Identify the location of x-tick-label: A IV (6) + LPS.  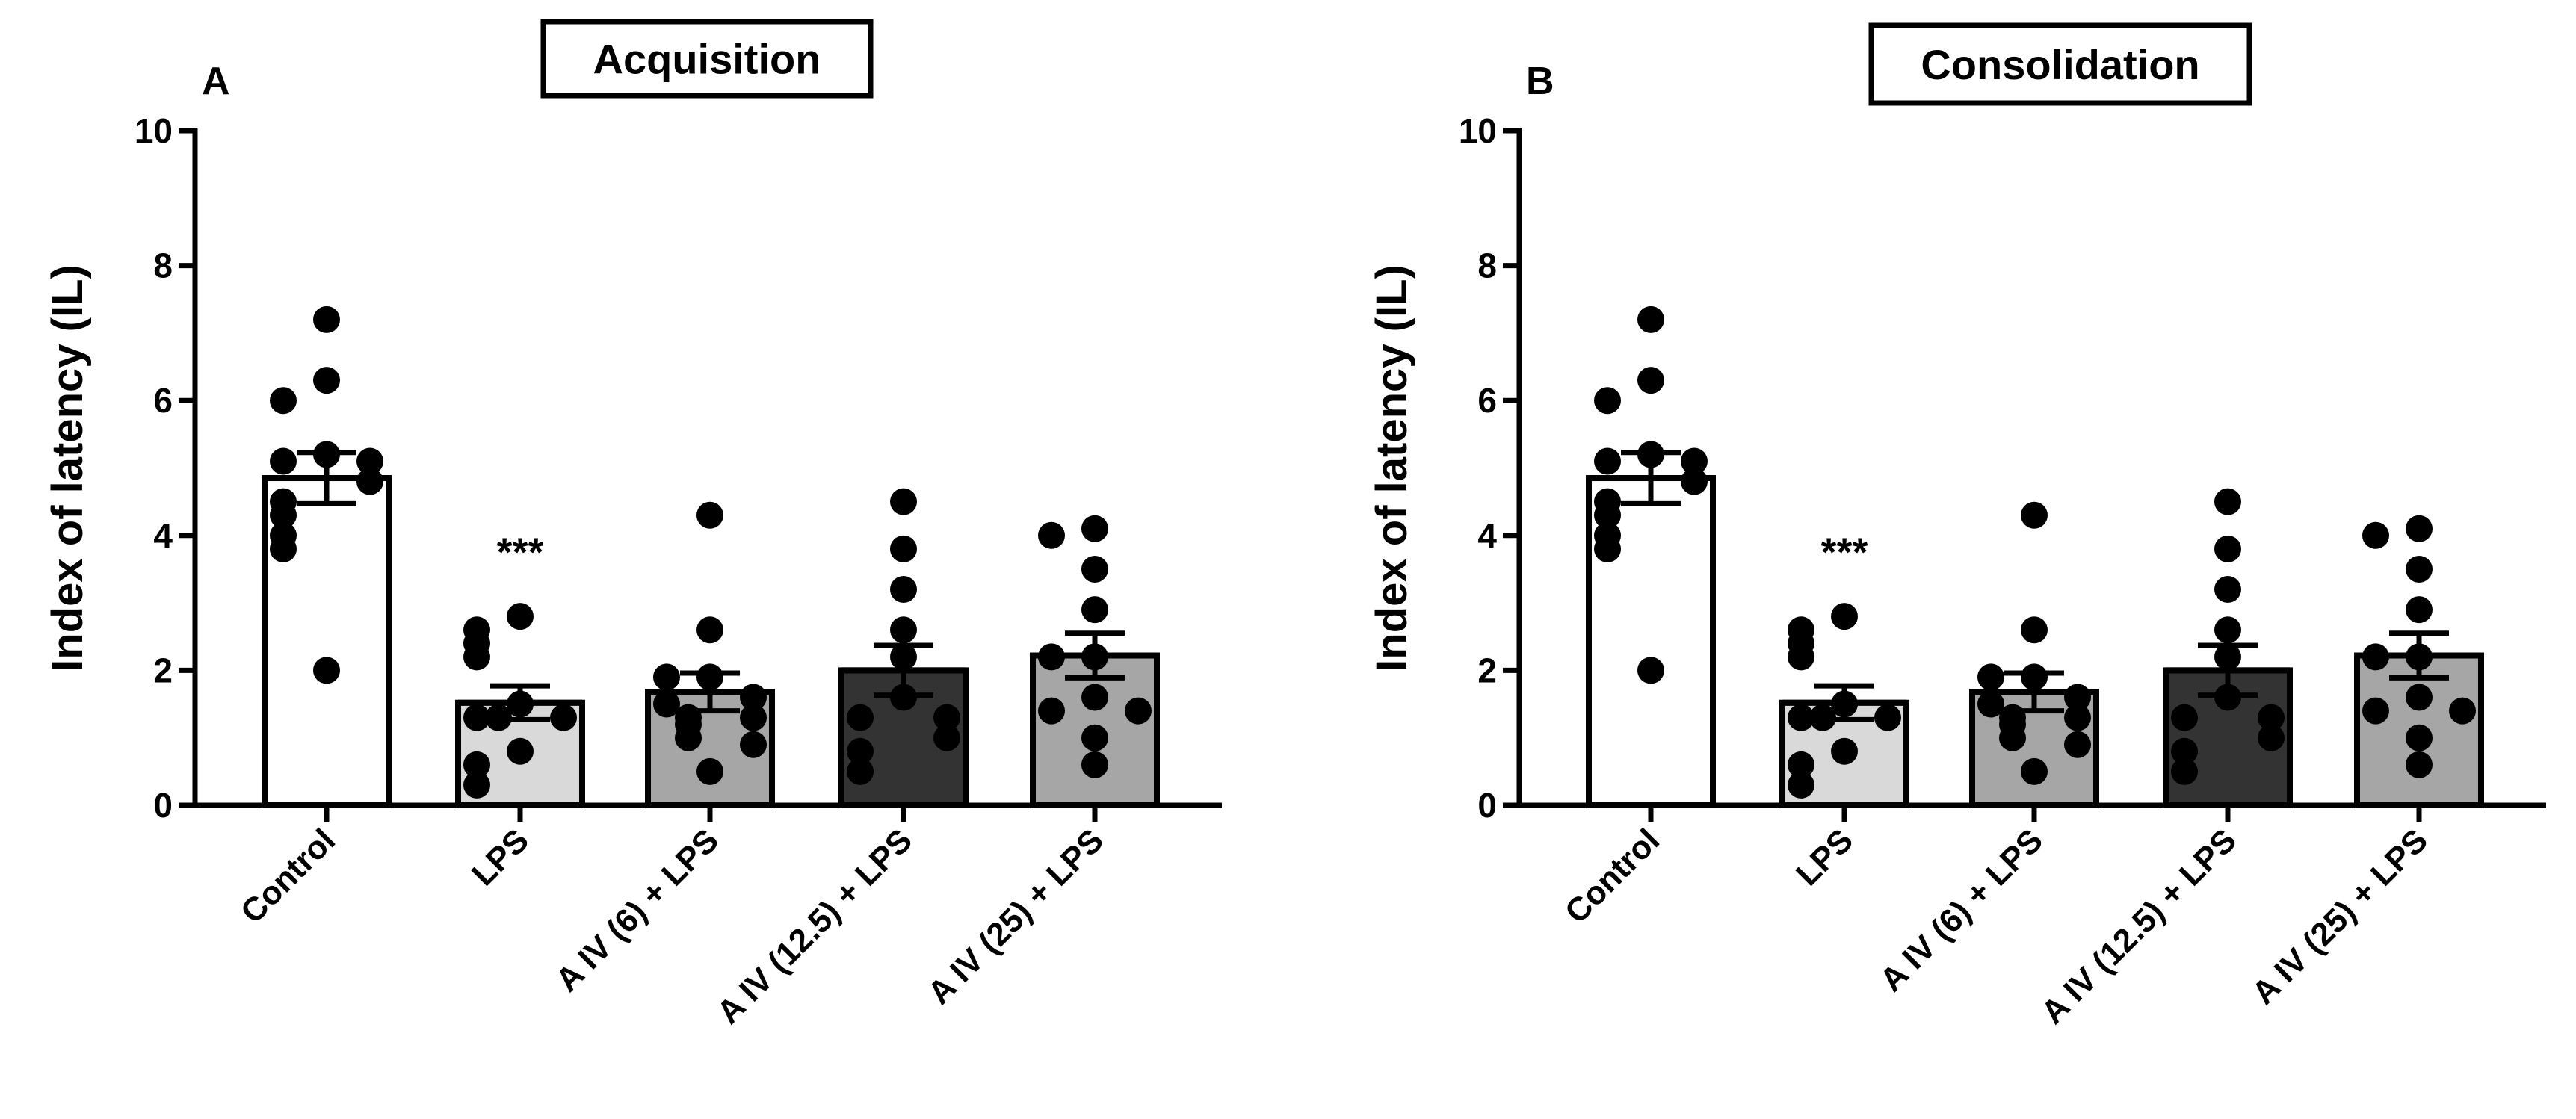
(638, 910).